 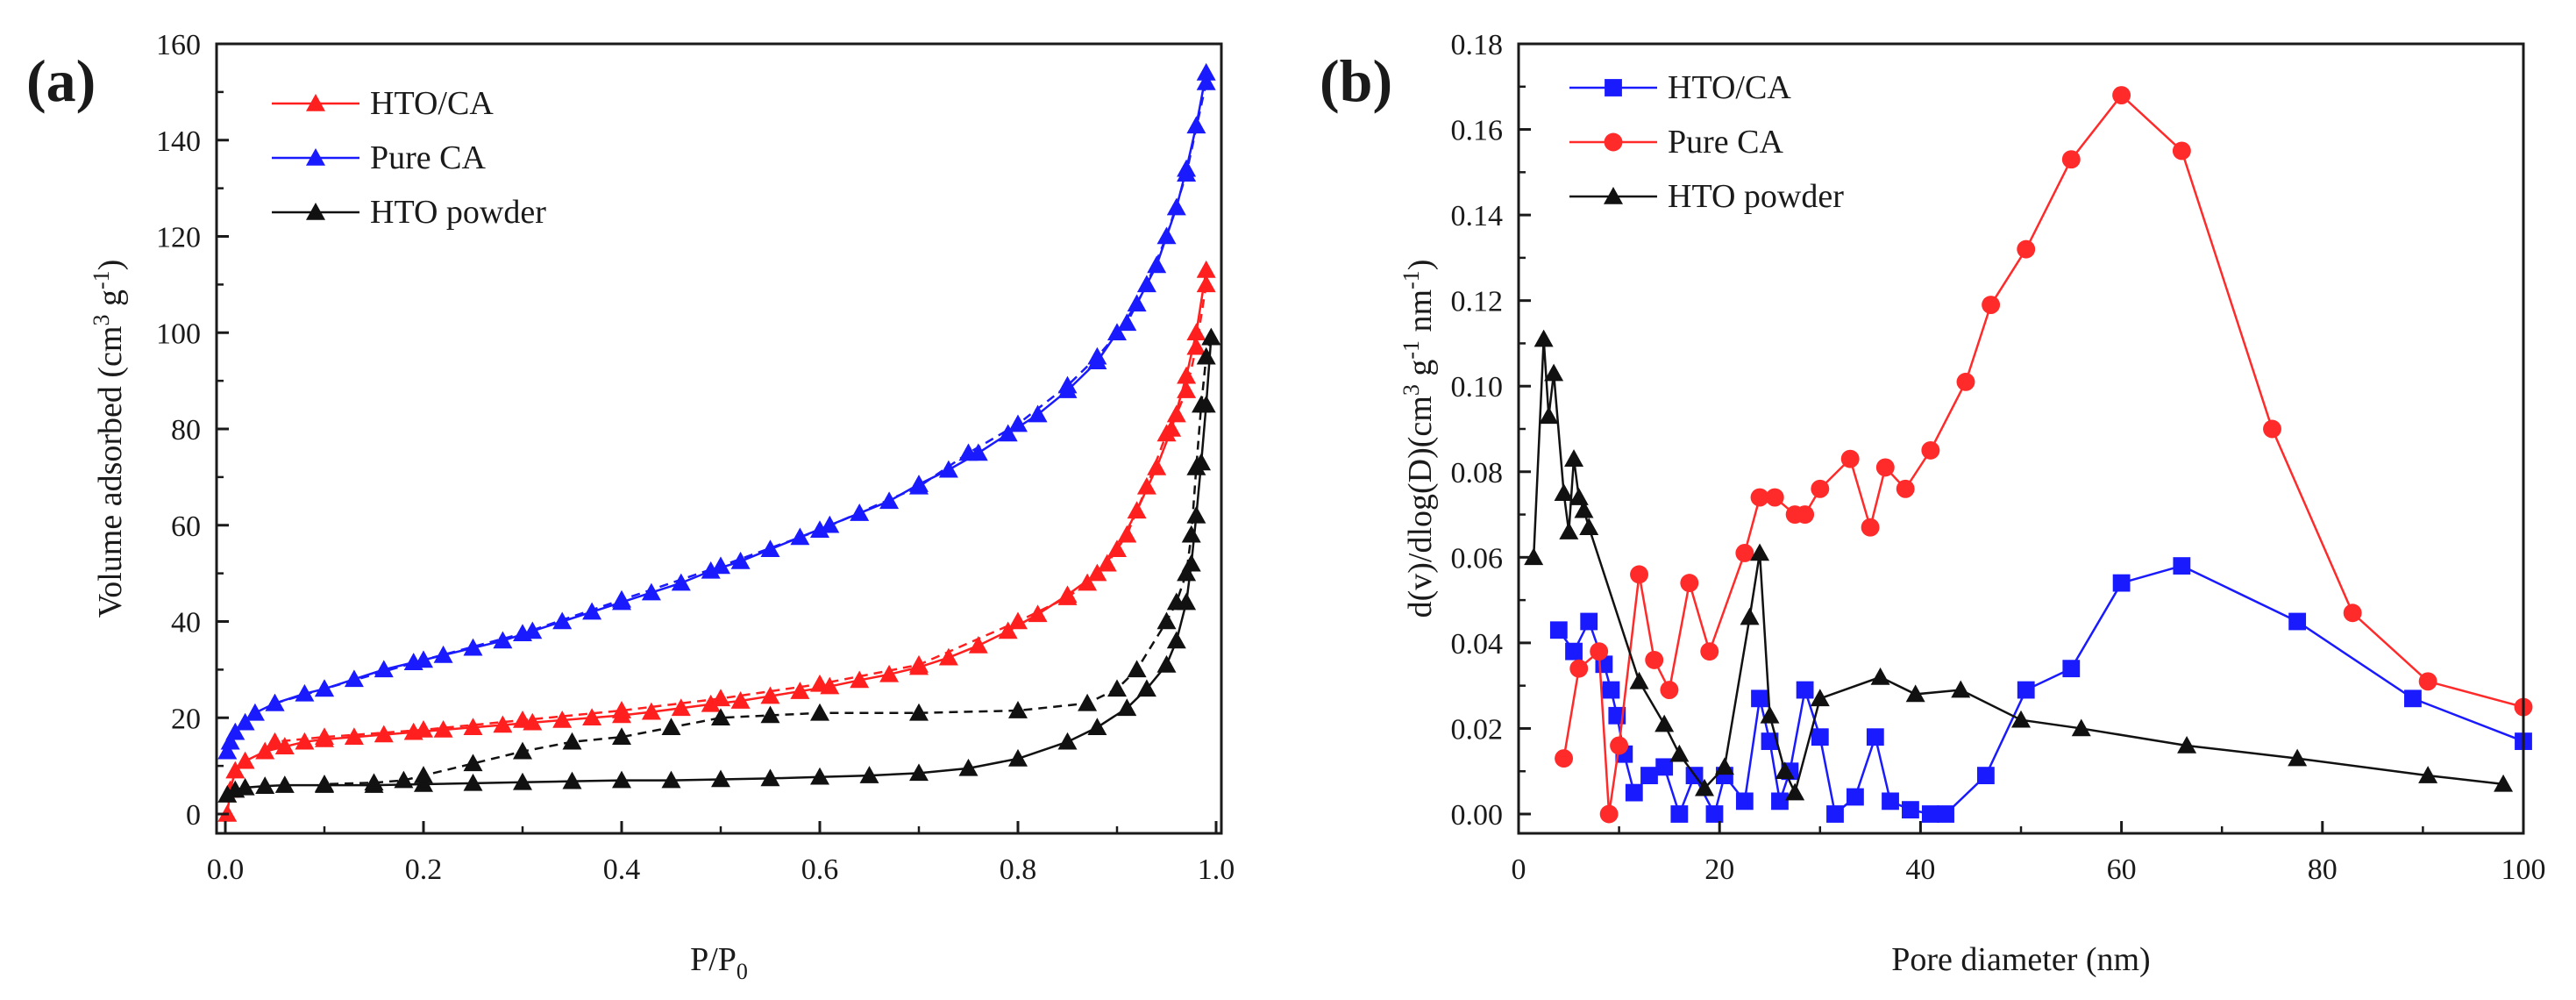 I want to click on x-tick-label: 0.2, so click(x=424, y=870).